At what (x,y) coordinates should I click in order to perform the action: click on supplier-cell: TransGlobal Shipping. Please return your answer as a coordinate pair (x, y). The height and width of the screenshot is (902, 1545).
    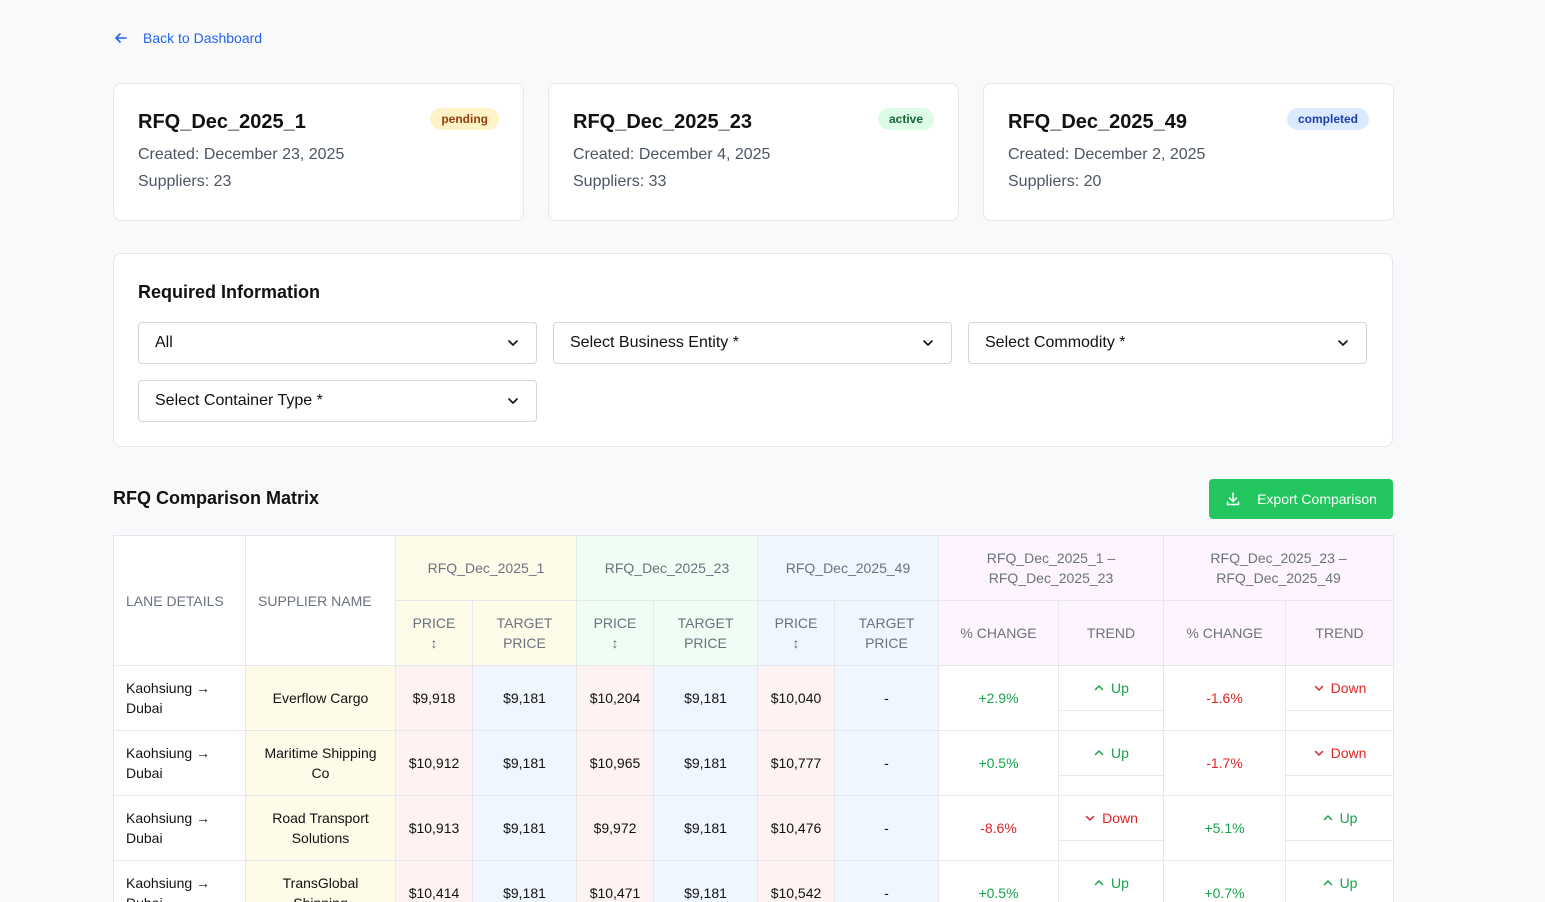
    Looking at the image, I should click on (320, 881).